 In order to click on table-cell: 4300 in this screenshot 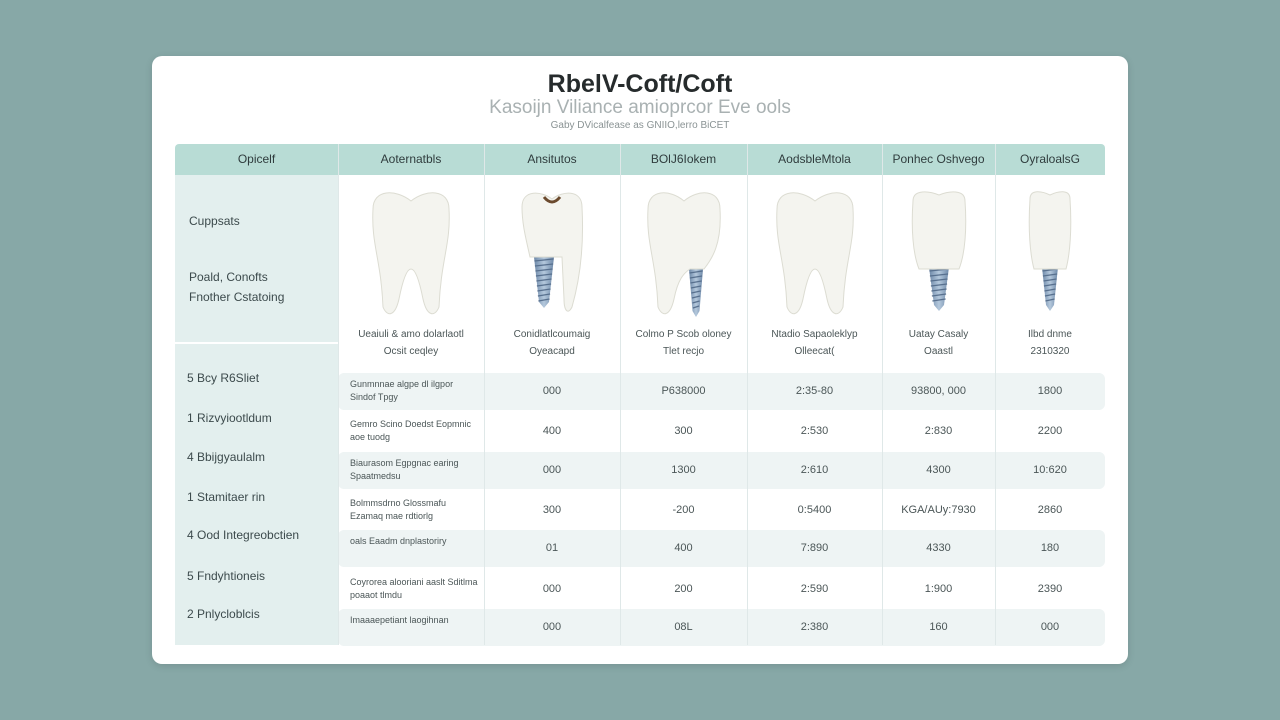, I will do `click(938, 470)`.